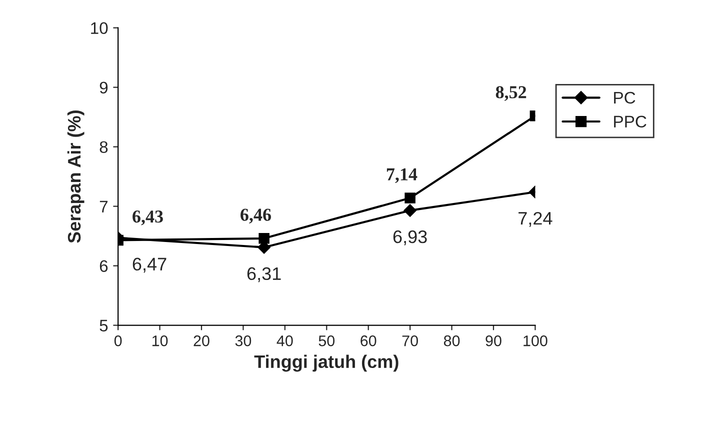 This screenshot has height=428, width=707. What do you see at coordinates (104, 326) in the screenshot?
I see `y-tick-label: 5` at bounding box center [104, 326].